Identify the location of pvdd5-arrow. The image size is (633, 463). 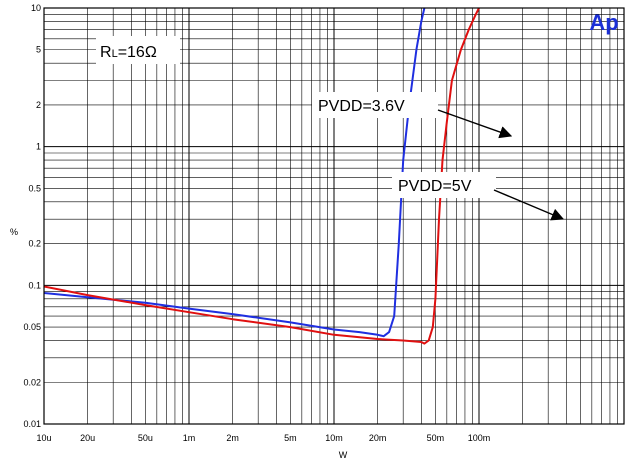
(529, 205).